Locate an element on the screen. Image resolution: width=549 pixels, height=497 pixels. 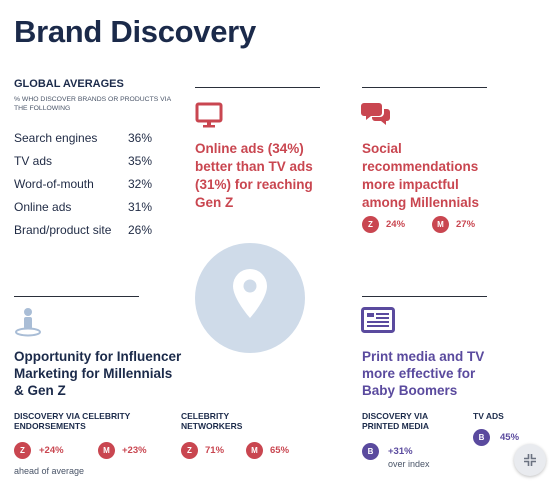
ga-row: Word-of-mouth 32% is located at coordinates (83, 188).